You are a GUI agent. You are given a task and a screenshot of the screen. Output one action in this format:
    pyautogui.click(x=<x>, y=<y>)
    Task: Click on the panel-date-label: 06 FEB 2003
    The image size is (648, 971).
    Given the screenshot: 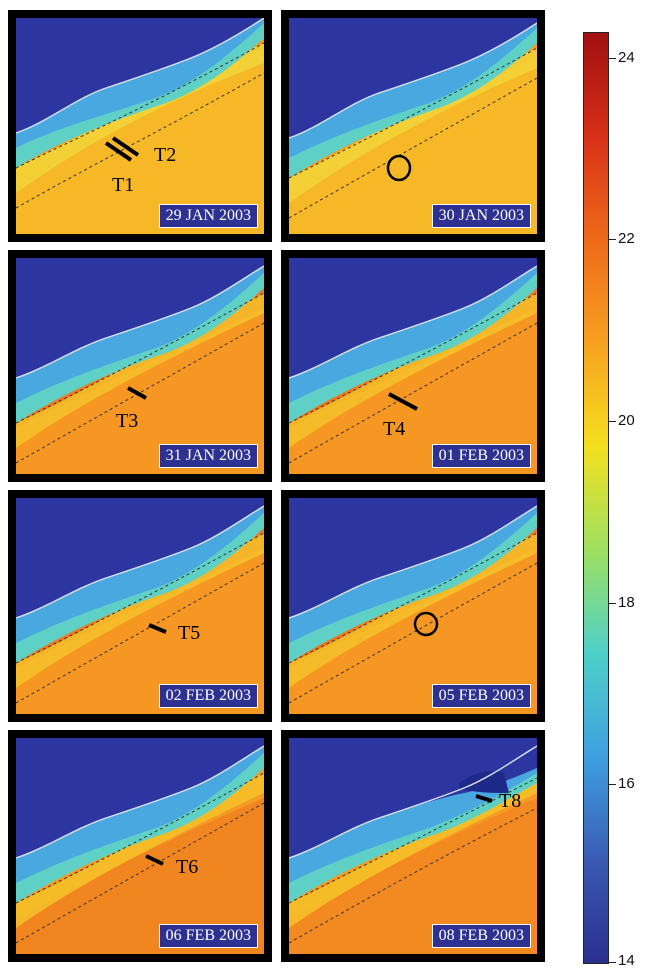 What is the action you would take?
    pyautogui.click(x=208, y=936)
    